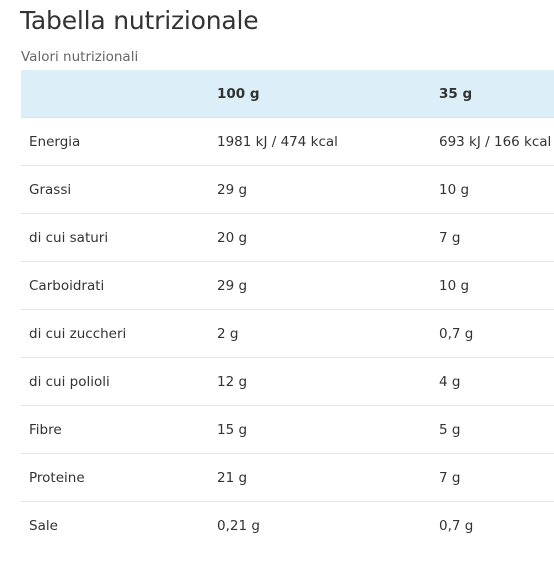 The width and height of the screenshot is (554, 564). I want to click on nutrient-name: Grassi, so click(50, 189).